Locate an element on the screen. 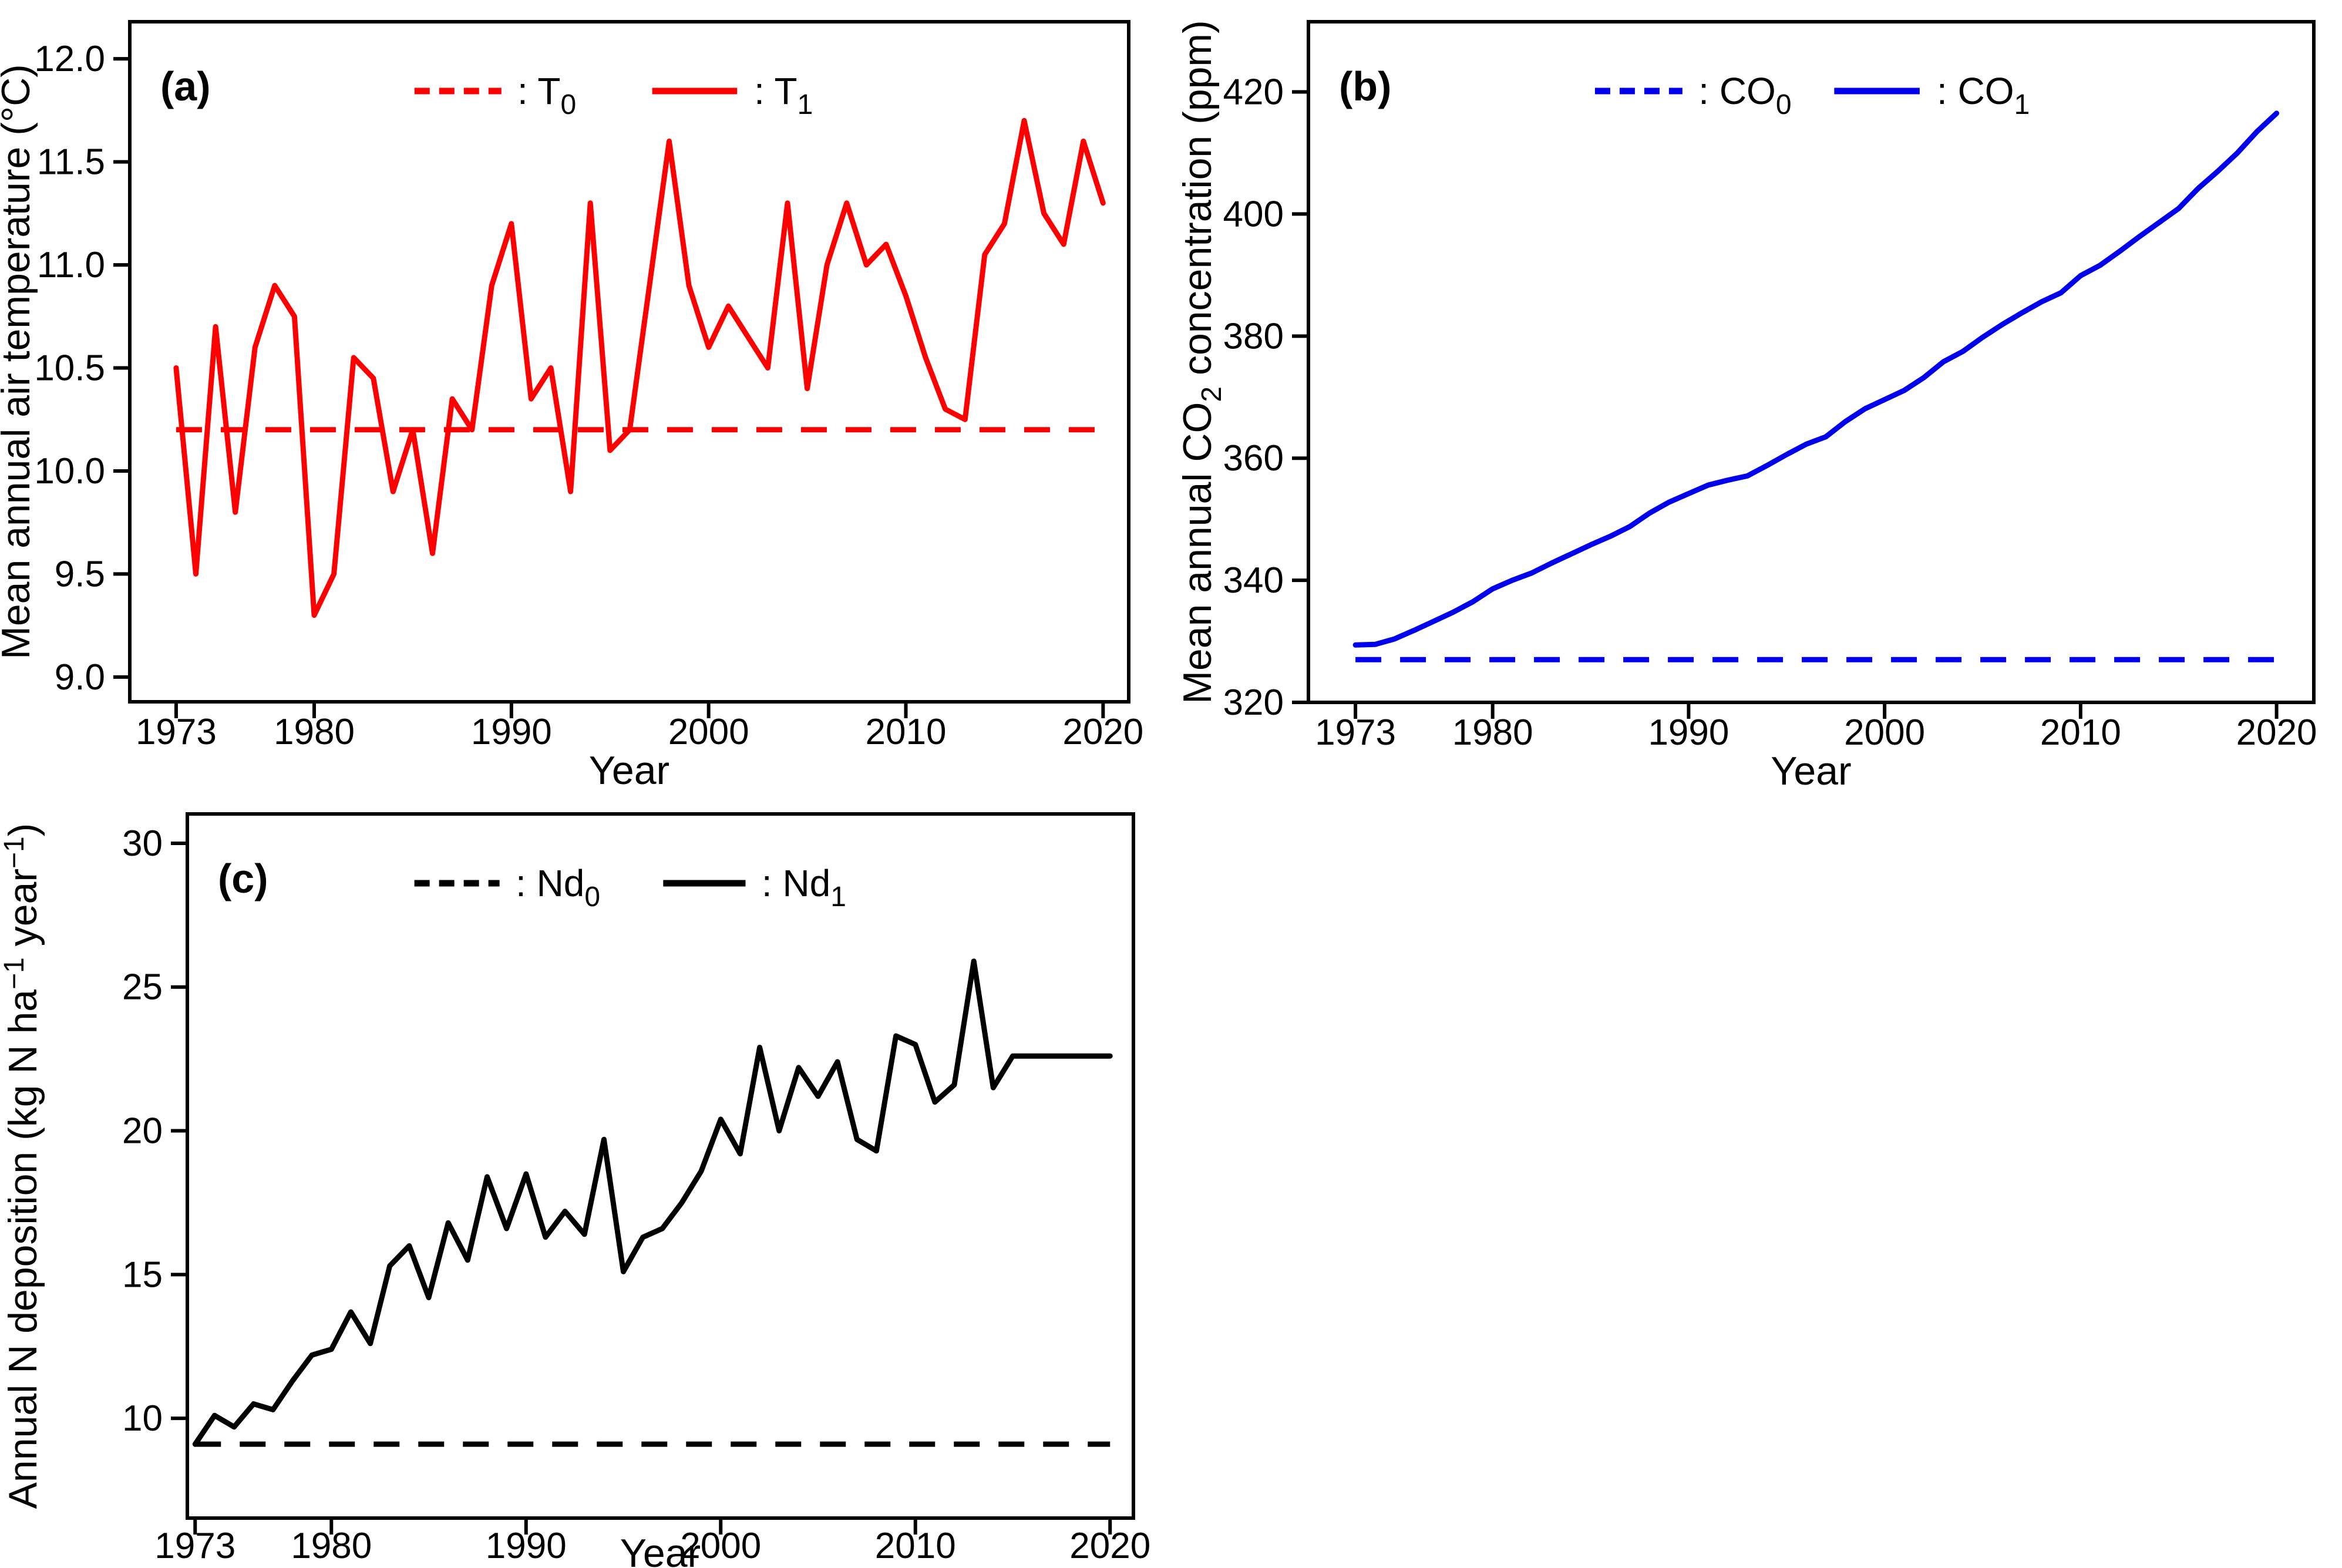  panel1-x-tick-label: 1990 is located at coordinates (511, 732).